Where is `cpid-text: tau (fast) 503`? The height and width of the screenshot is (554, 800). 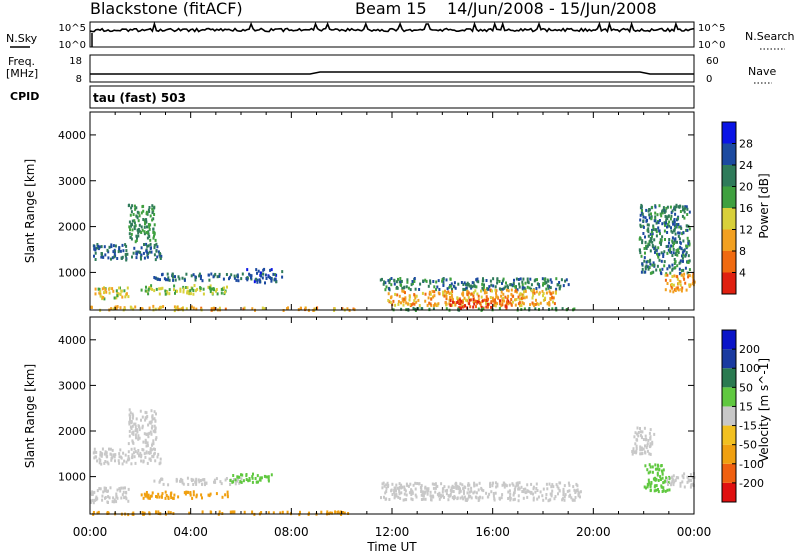
cpid-text: tau (fast) 503 is located at coordinates (139, 98).